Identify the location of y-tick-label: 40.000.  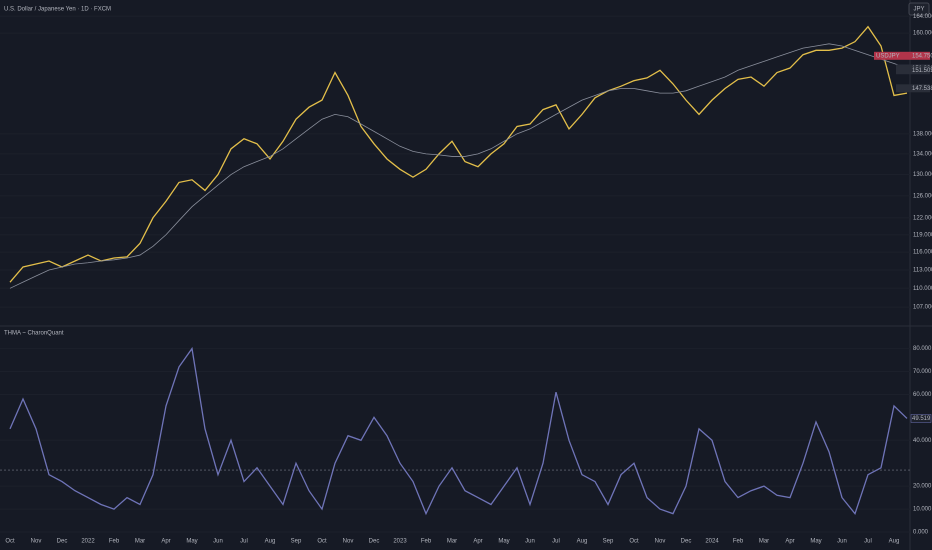
(922, 441).